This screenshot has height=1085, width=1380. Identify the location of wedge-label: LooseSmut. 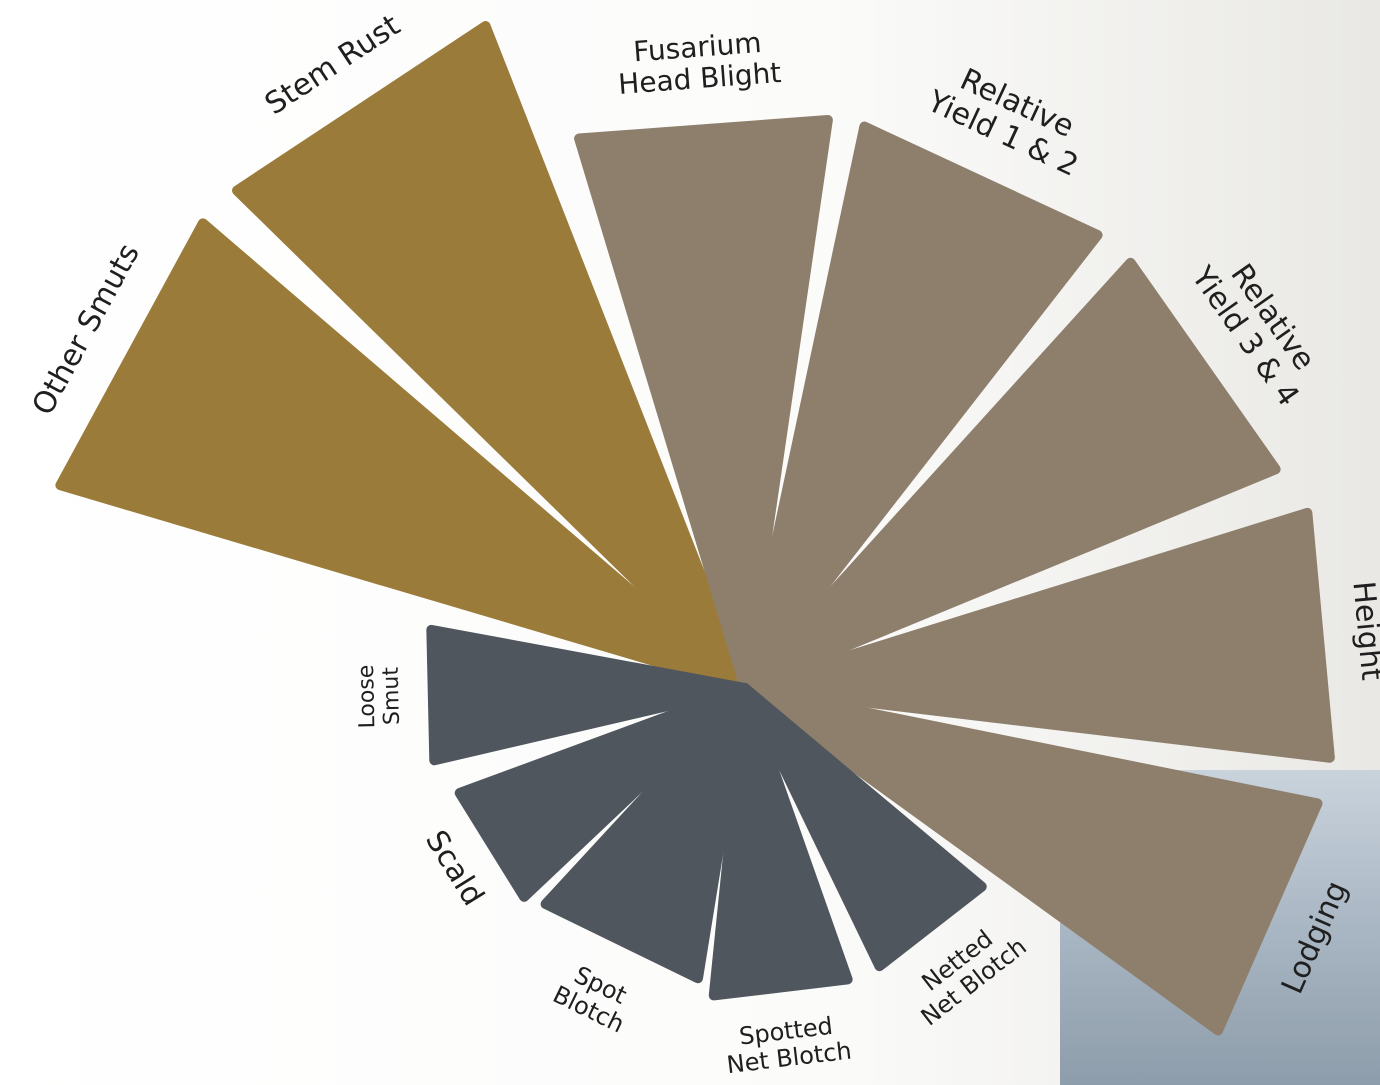
(379, 696).